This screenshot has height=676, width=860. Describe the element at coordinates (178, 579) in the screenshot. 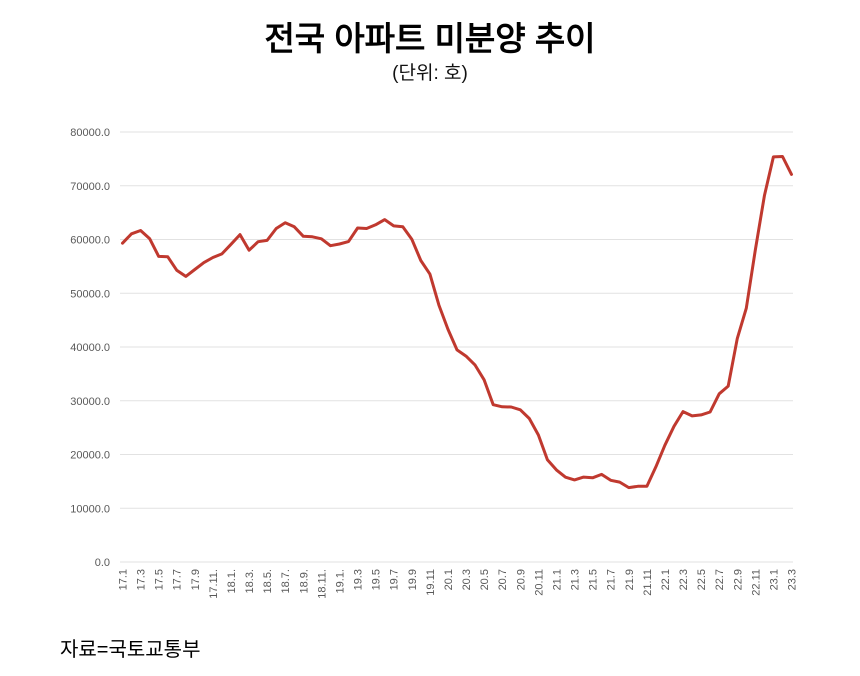

I see `x-tick-label: 17.7` at that location.